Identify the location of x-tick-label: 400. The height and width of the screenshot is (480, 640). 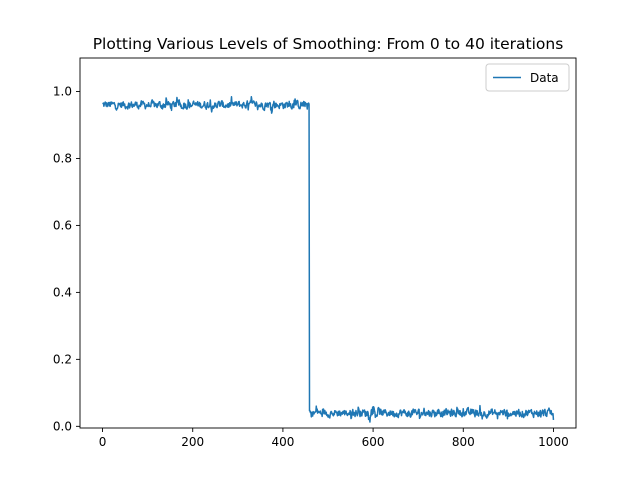
(282, 442).